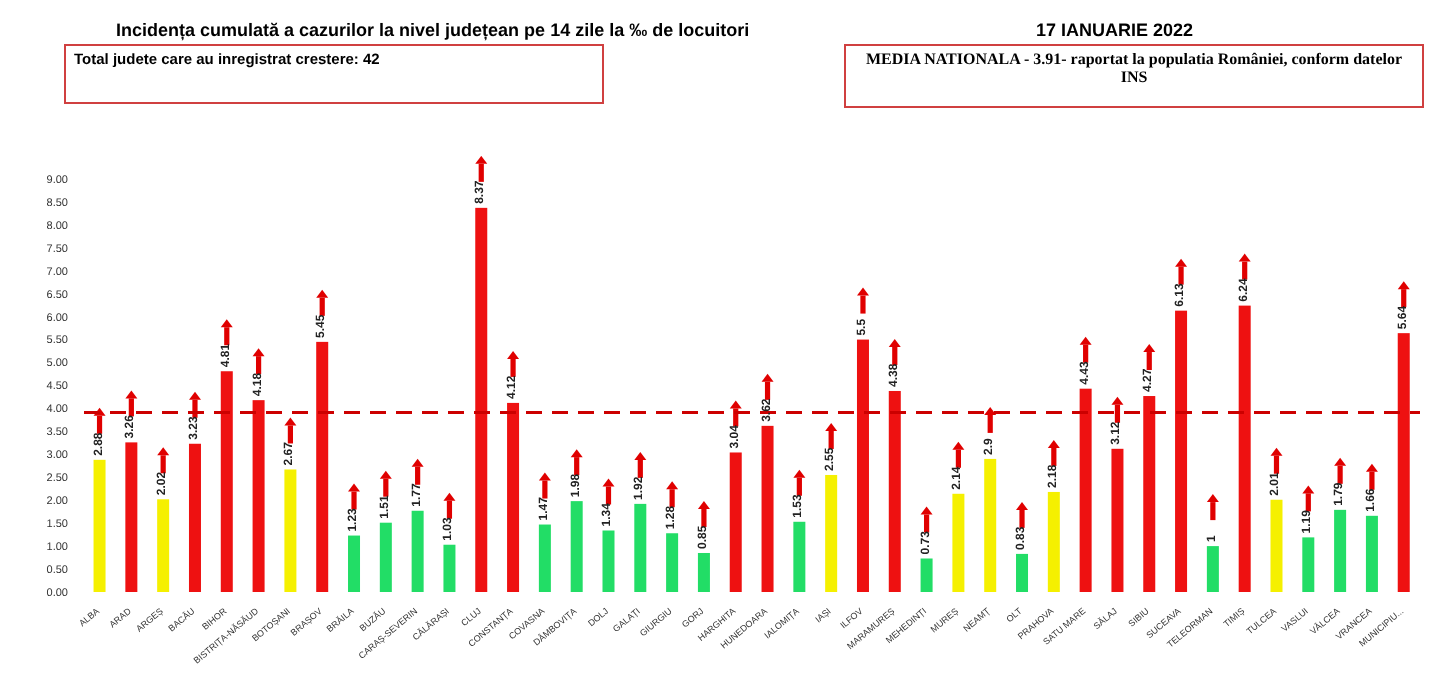 This screenshot has width=1456, height=700. Describe the element at coordinates (434, 30) in the screenshot. I see `chart-title: Incidența cumulată a cazurilor la nivel județean pe 14 zile la ‰ de locuitori` at that location.